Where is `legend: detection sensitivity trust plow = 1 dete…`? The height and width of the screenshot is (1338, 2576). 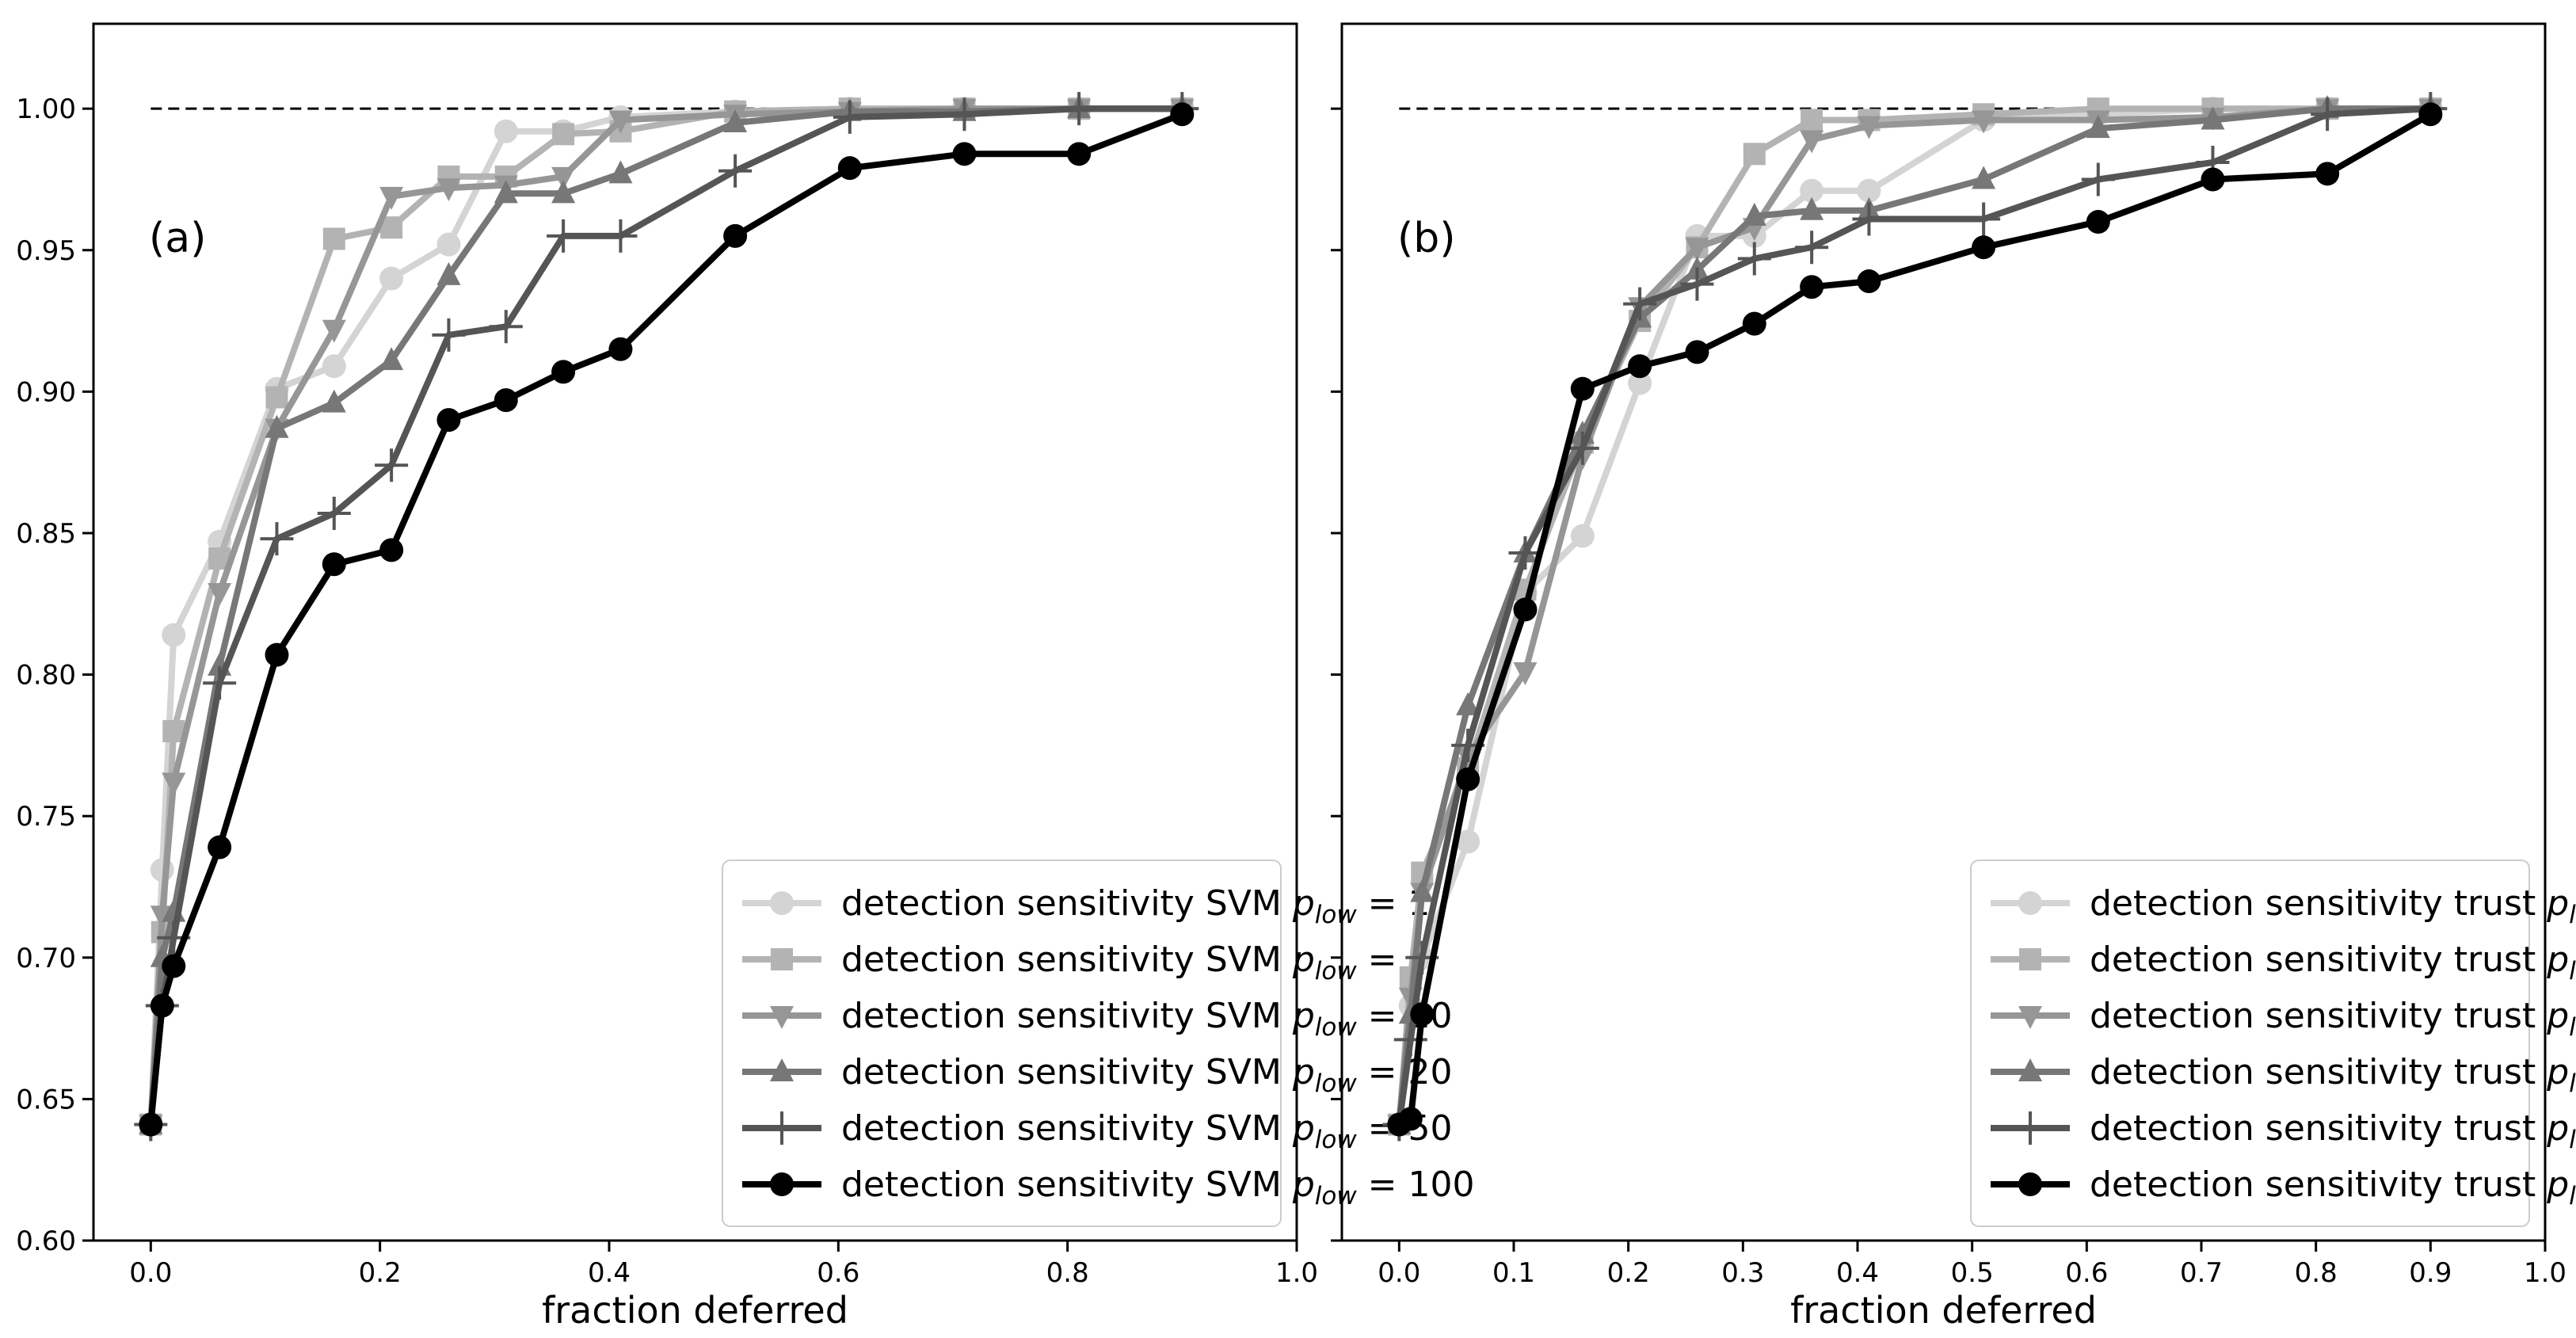
legend: detection sensitivity trust plow = 1 dete… is located at coordinates (2273, 1043).